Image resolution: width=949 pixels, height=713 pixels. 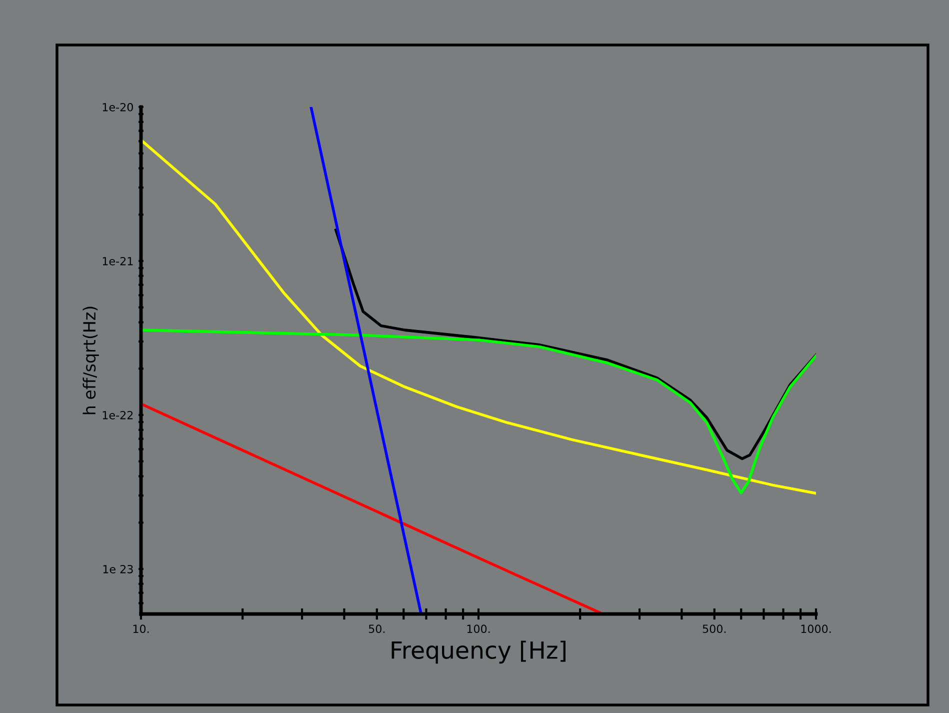 I want to click on x-tick-label: 10., so click(x=141, y=629).